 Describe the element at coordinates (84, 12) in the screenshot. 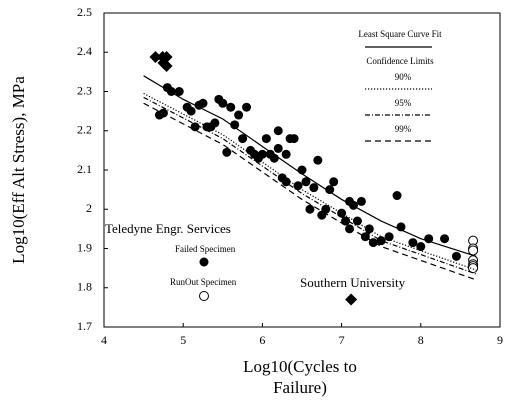

I see `y-tick-label: 2.5` at that location.